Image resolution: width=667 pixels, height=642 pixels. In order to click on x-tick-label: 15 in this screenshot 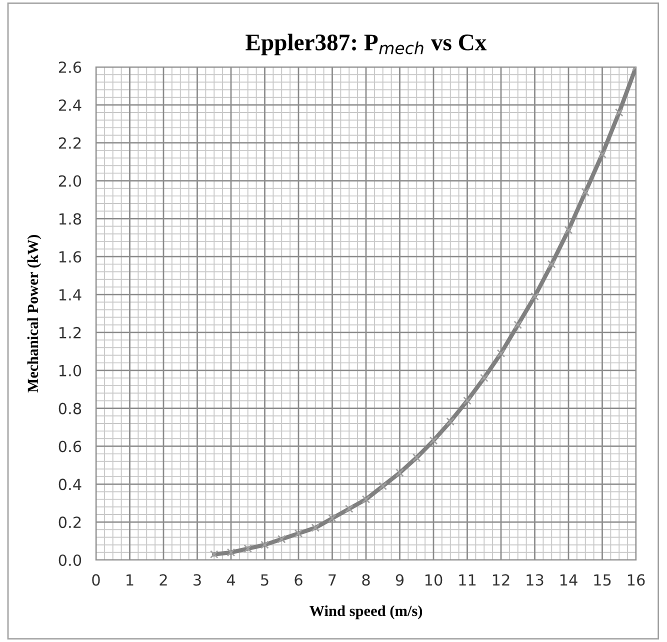, I will do `click(602, 580)`.